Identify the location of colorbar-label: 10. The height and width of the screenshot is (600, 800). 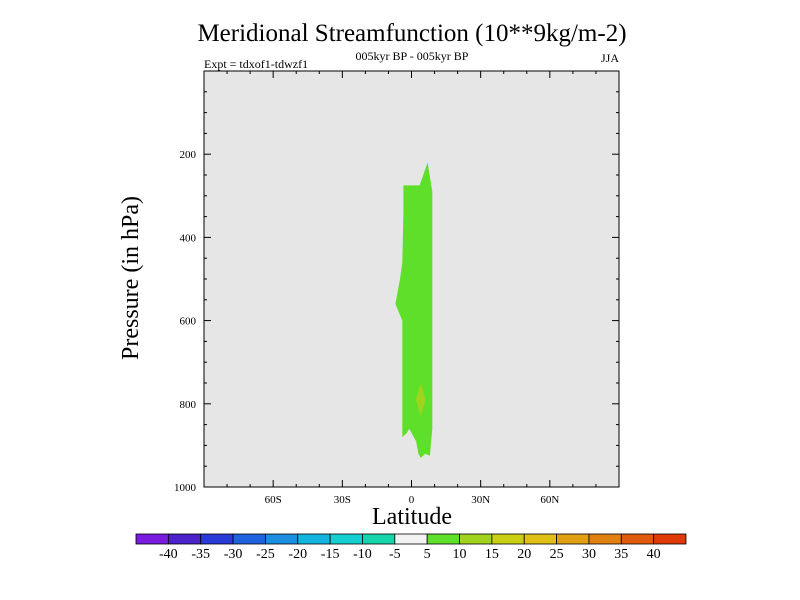
(460, 554).